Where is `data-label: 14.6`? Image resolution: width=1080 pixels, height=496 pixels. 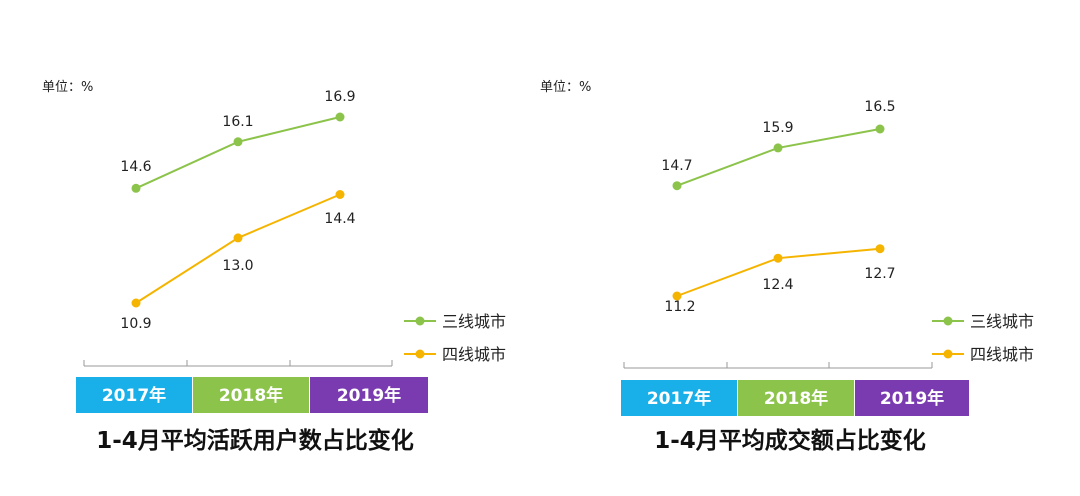
data-label: 14.6 is located at coordinates (135, 167).